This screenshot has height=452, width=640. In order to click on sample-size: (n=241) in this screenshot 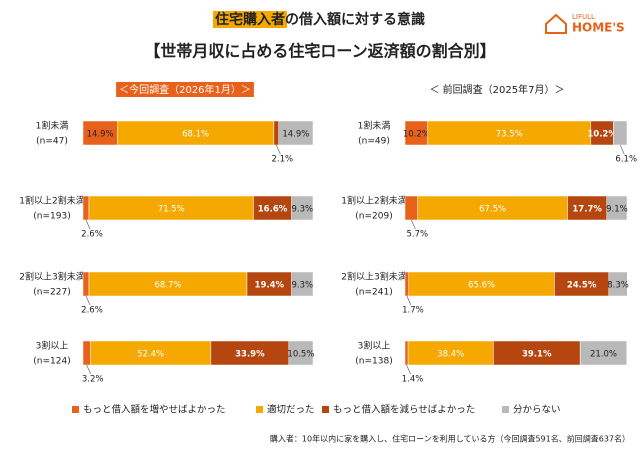, I will do `click(373, 293)`.